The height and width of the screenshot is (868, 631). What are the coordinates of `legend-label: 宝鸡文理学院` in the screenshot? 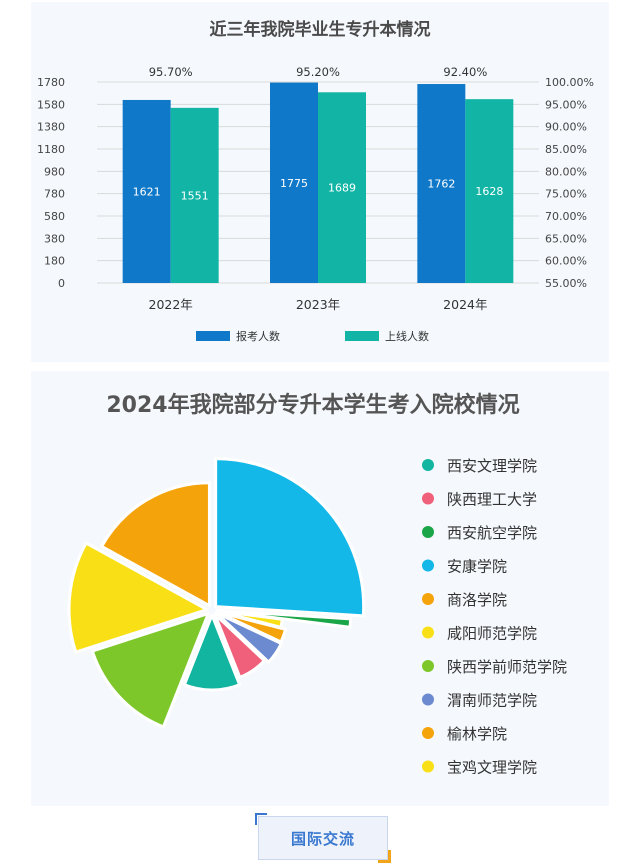 It's located at (492, 768).